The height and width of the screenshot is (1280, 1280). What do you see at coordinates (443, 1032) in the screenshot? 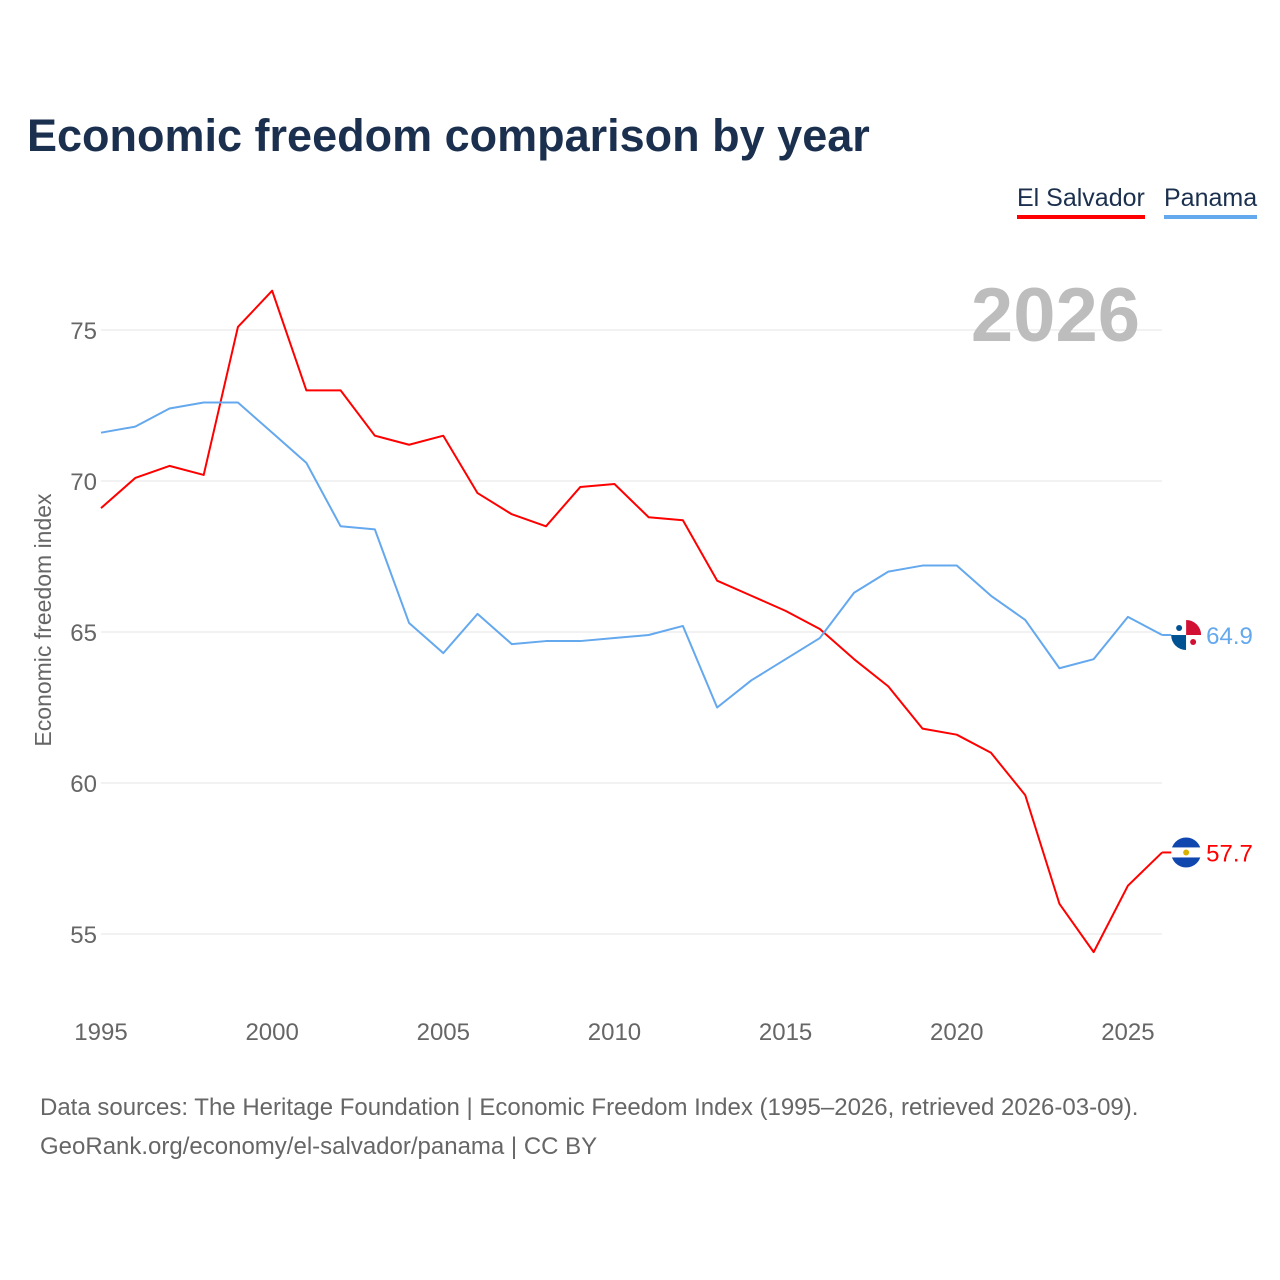
I see `x-tick-label: 2005` at bounding box center [443, 1032].